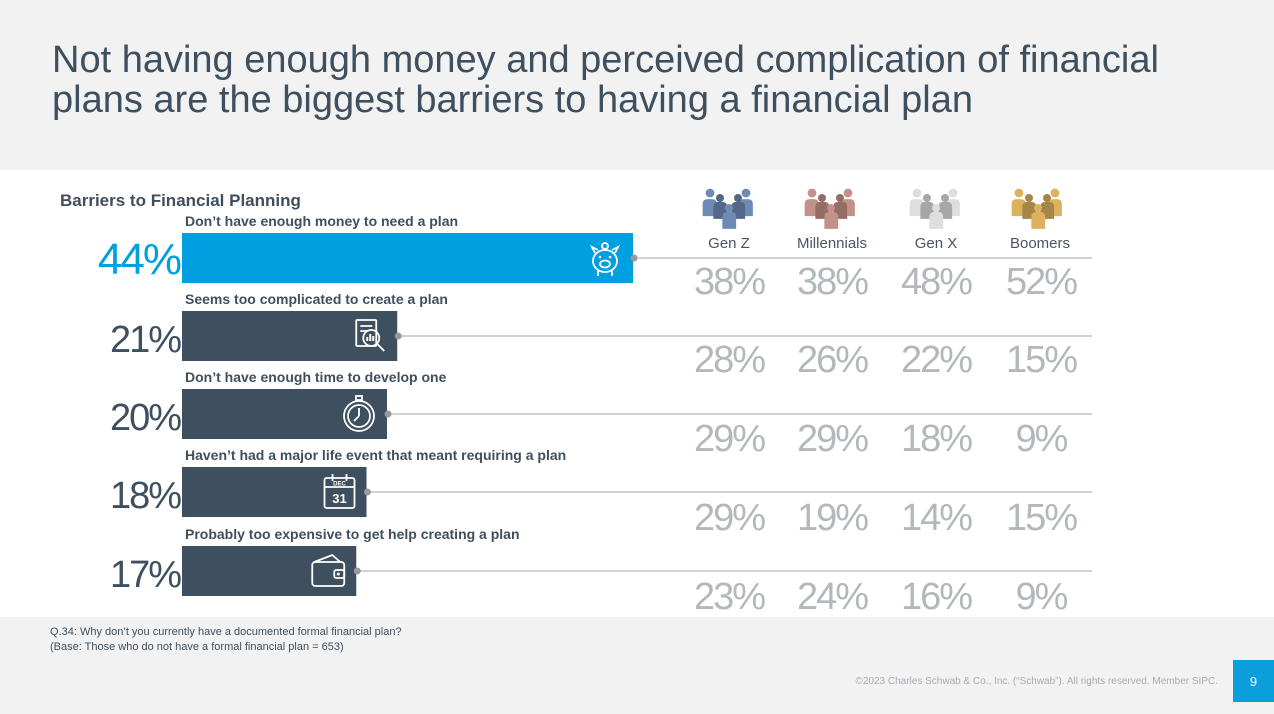 Image resolution: width=1274 pixels, height=714 pixels. What do you see at coordinates (934, 208) in the screenshot?
I see `gen-x-people-icon` at bounding box center [934, 208].